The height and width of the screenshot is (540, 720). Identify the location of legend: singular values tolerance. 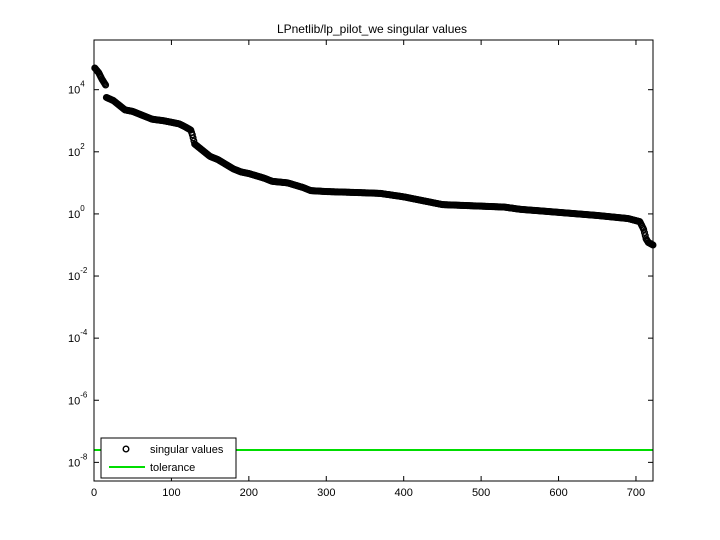
(168, 458).